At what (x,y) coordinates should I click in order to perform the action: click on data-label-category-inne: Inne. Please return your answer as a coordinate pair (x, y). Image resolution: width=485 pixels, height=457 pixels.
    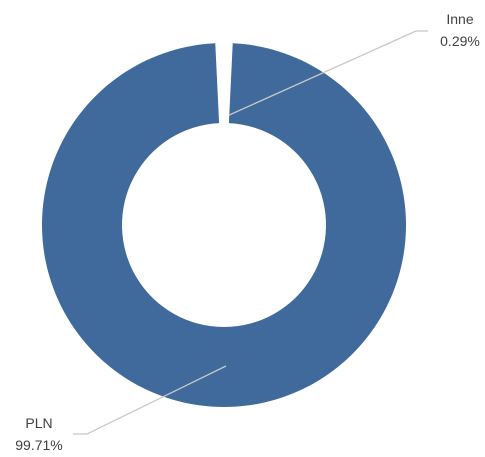
    Looking at the image, I should click on (459, 19).